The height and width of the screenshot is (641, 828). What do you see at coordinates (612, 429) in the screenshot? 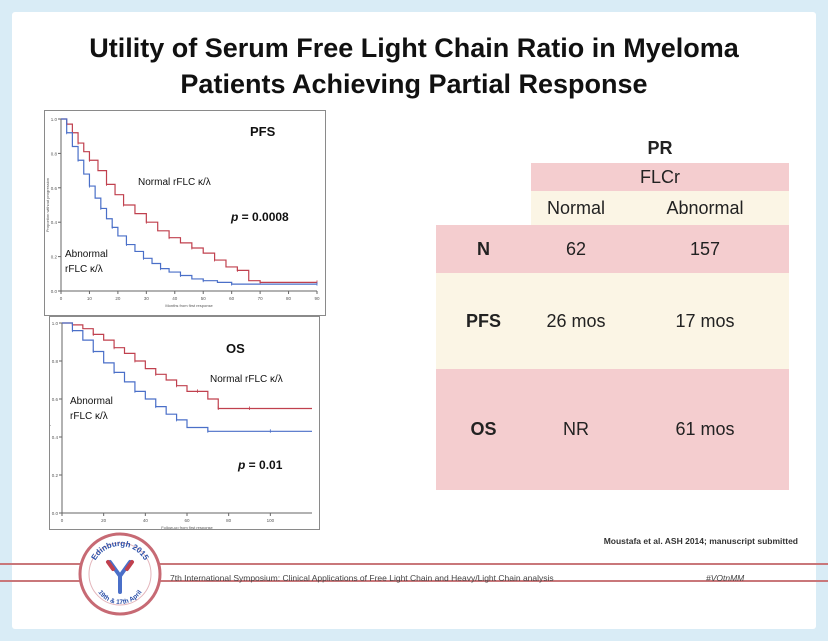
I see `table-row-os: OS NR 61 mos` at bounding box center [612, 429].